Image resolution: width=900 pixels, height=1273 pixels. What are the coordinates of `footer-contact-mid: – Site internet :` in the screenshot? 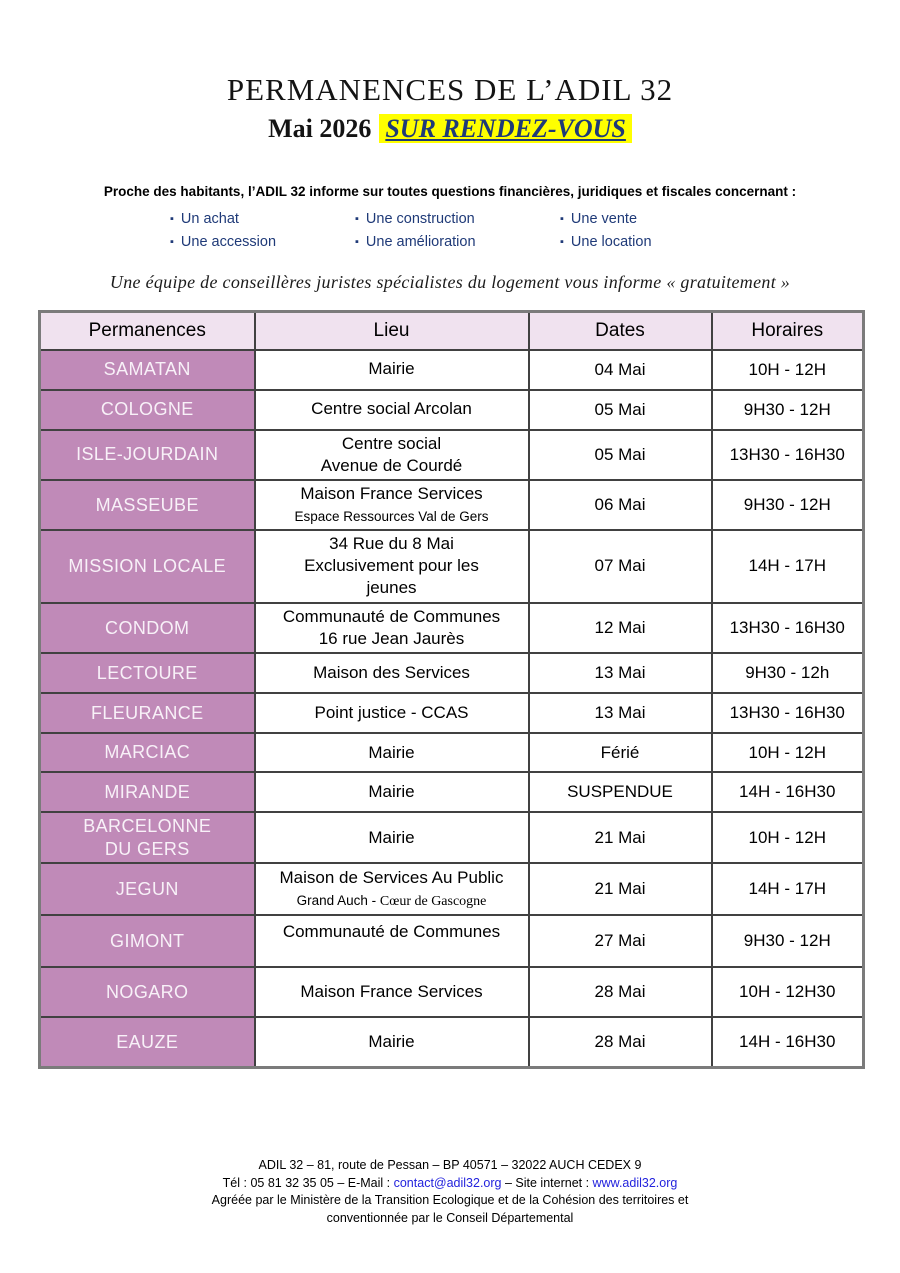 It's located at (547, 1182).